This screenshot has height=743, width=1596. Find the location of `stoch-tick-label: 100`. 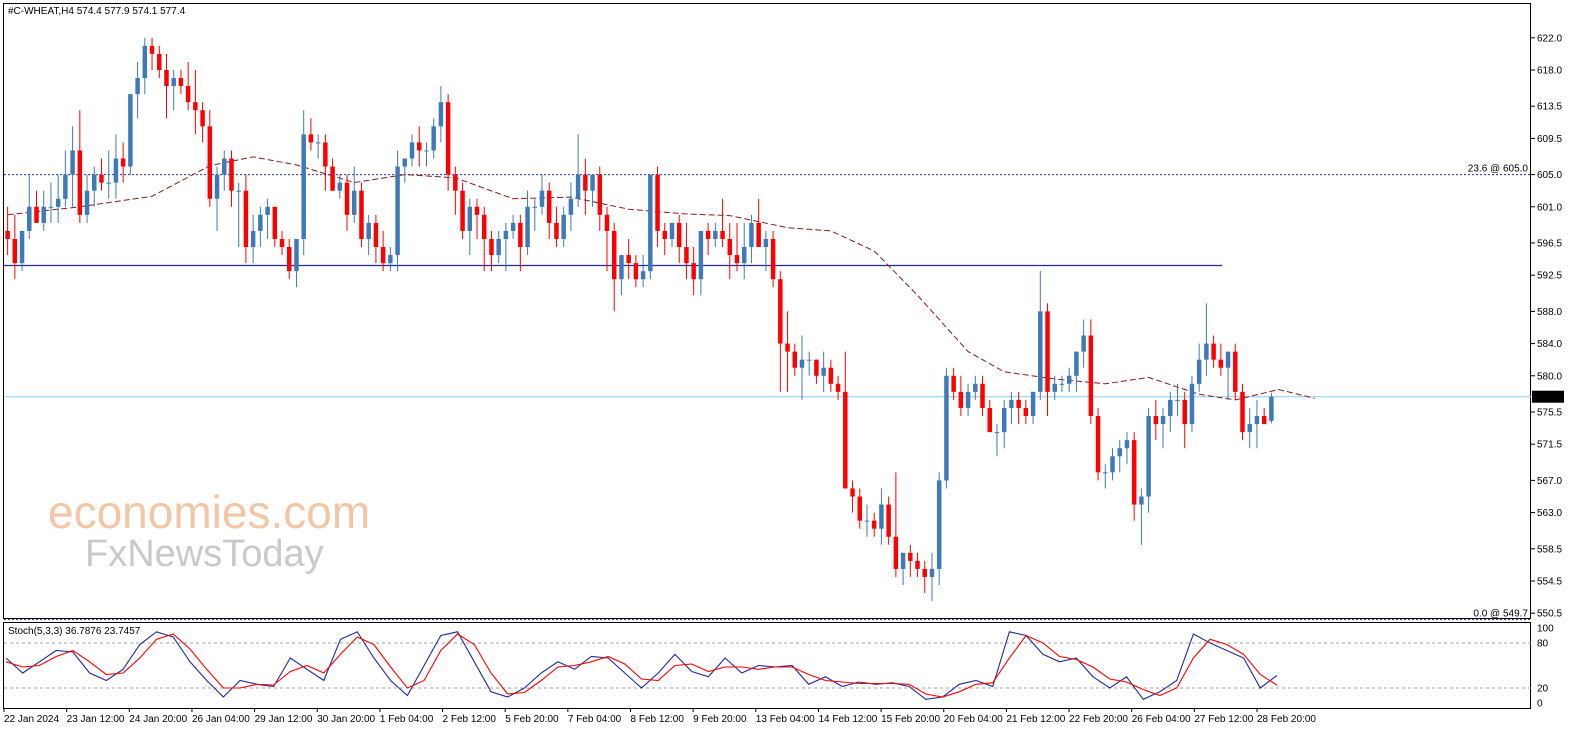

stoch-tick-label: 100 is located at coordinates (1545, 629).